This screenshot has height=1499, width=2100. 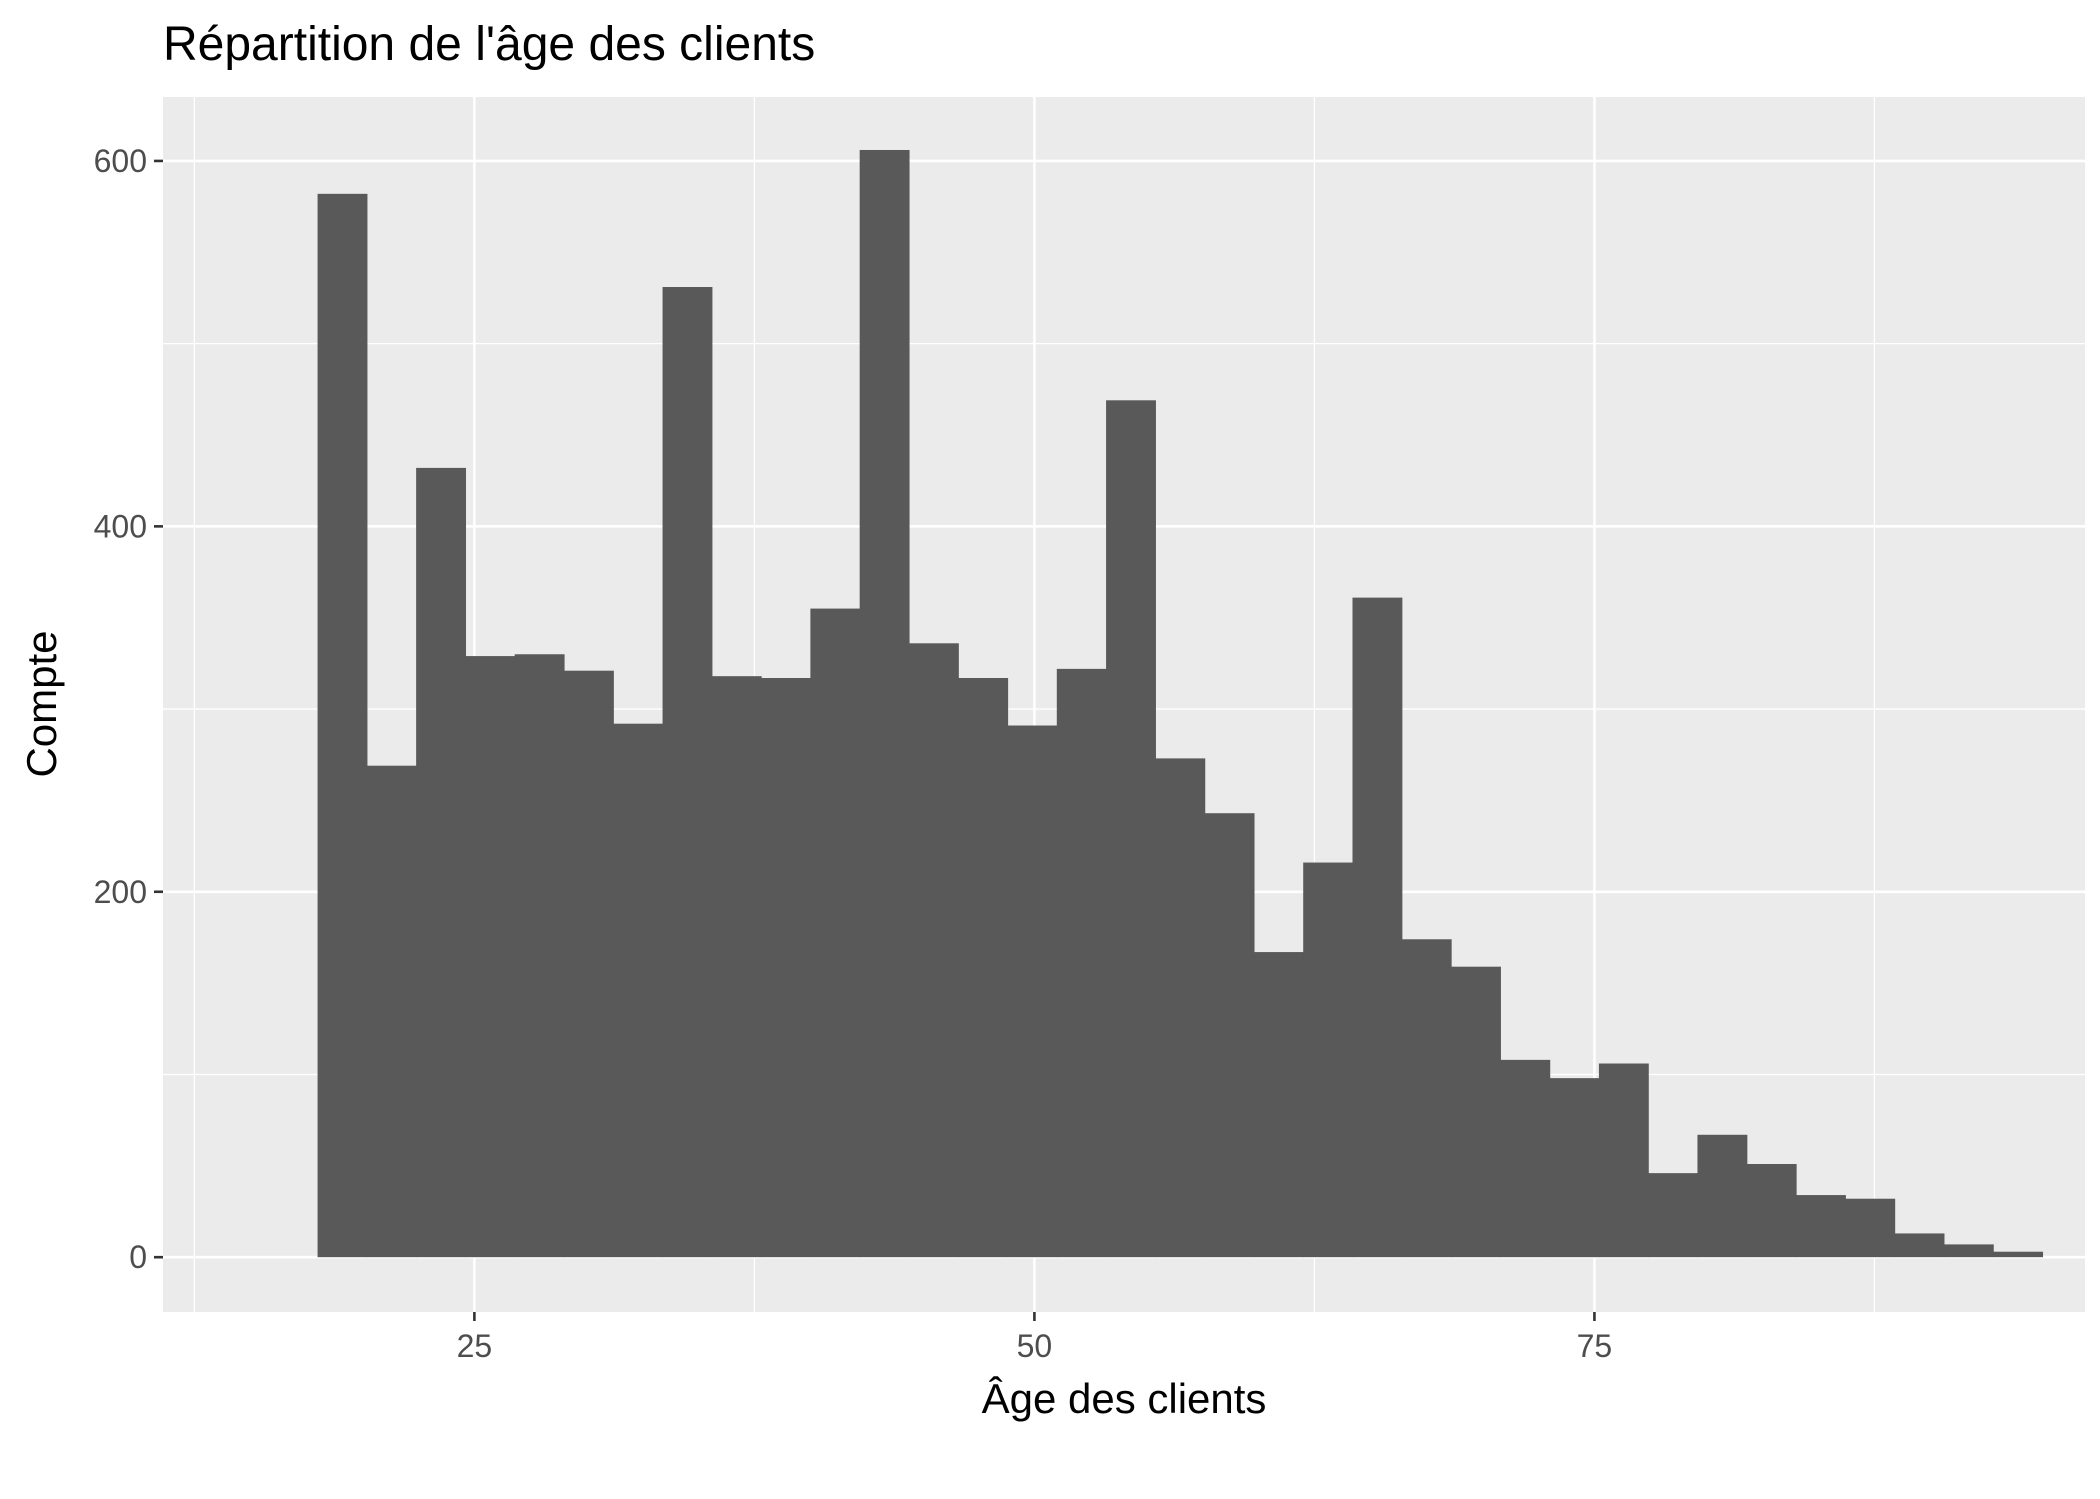 I want to click on chart-title: Répartition de l'âge des clients, so click(x=489, y=44).